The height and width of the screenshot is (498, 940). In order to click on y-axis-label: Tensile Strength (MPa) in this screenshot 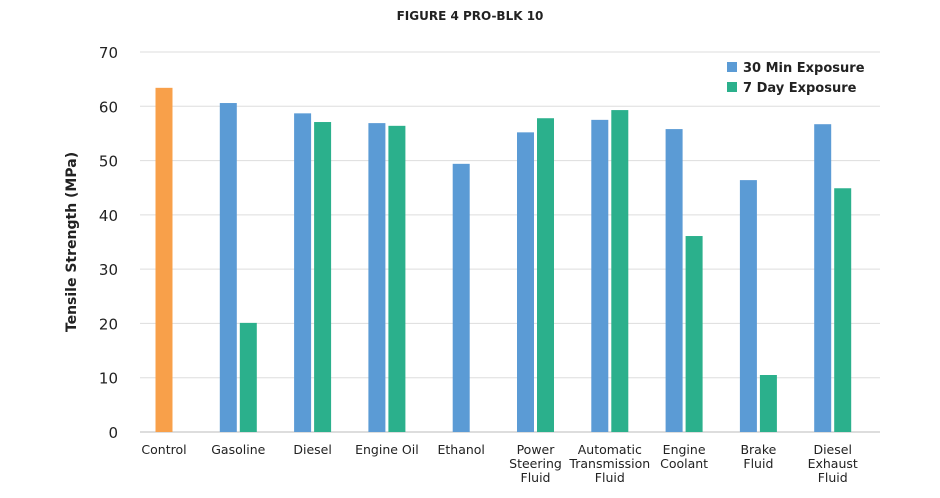, I will do `click(72, 242)`.